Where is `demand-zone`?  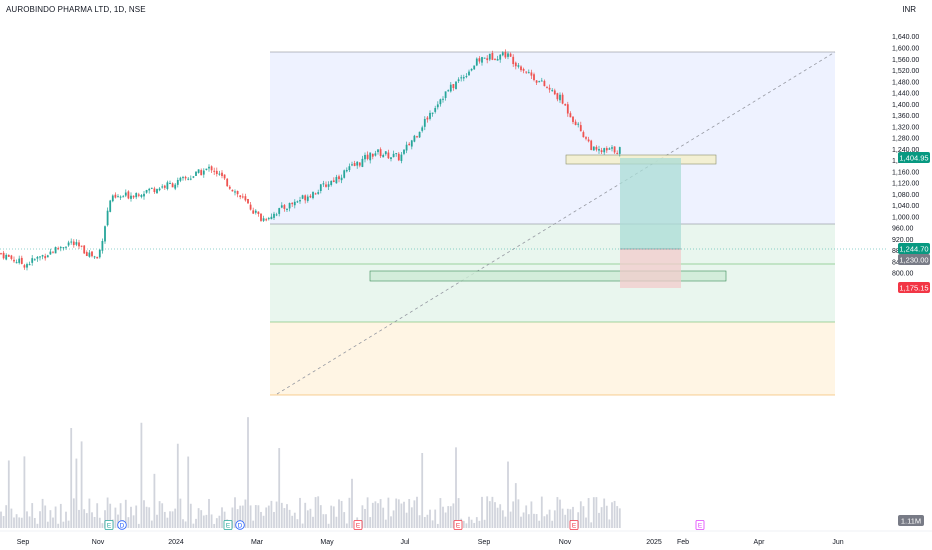
demand-zone is located at coordinates (548, 276).